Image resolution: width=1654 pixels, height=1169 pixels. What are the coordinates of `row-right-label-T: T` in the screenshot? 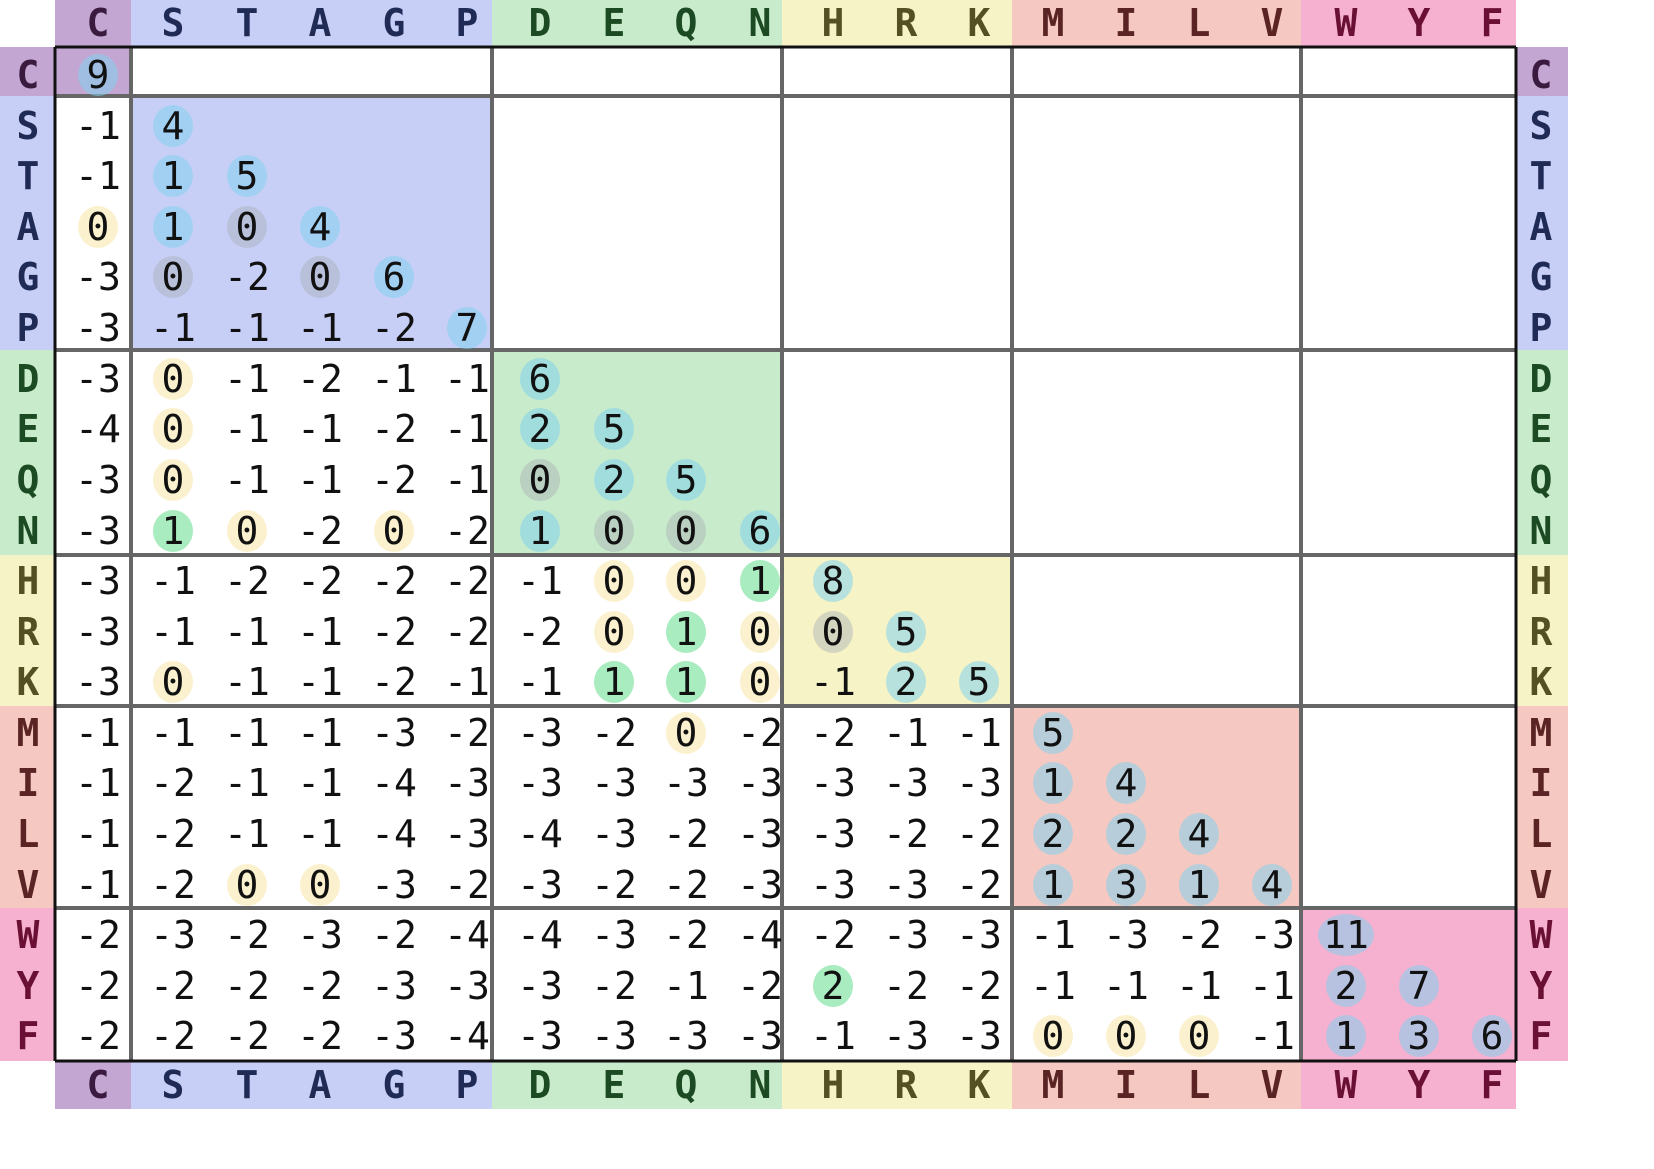 It's located at (1541, 176).